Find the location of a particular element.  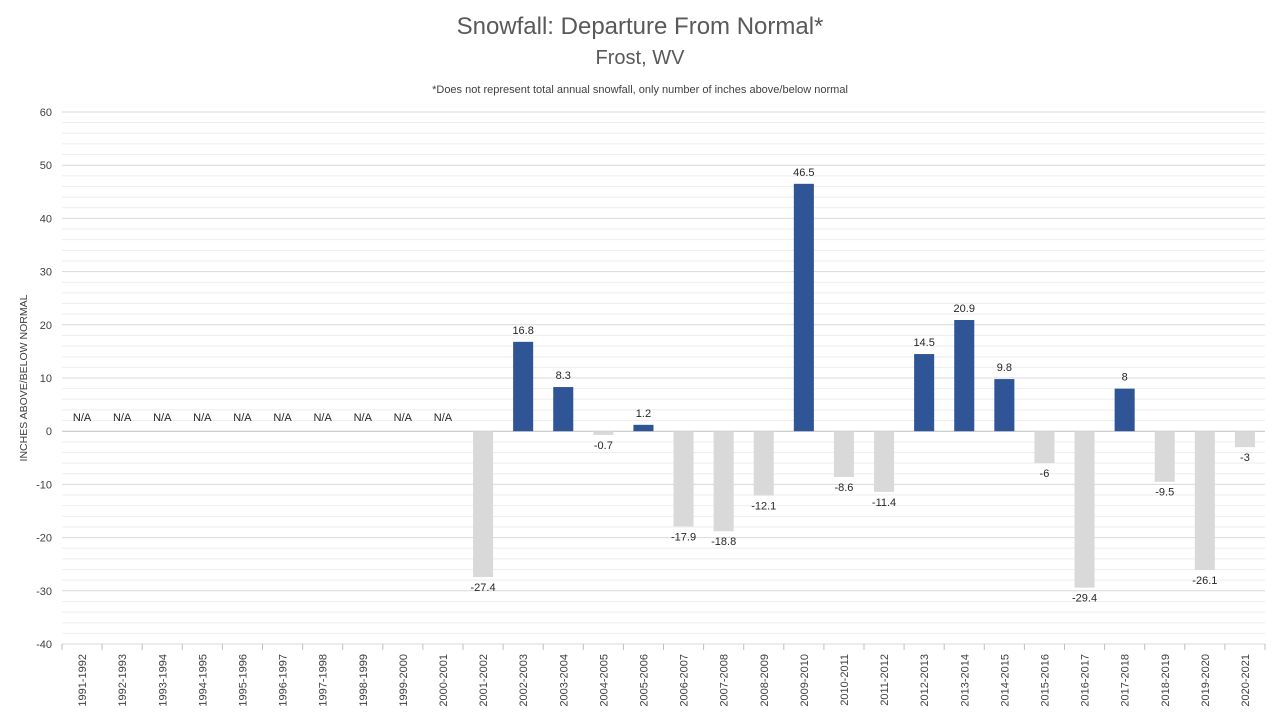

x-tick-label: 2000-2001 is located at coordinates (444, 680).